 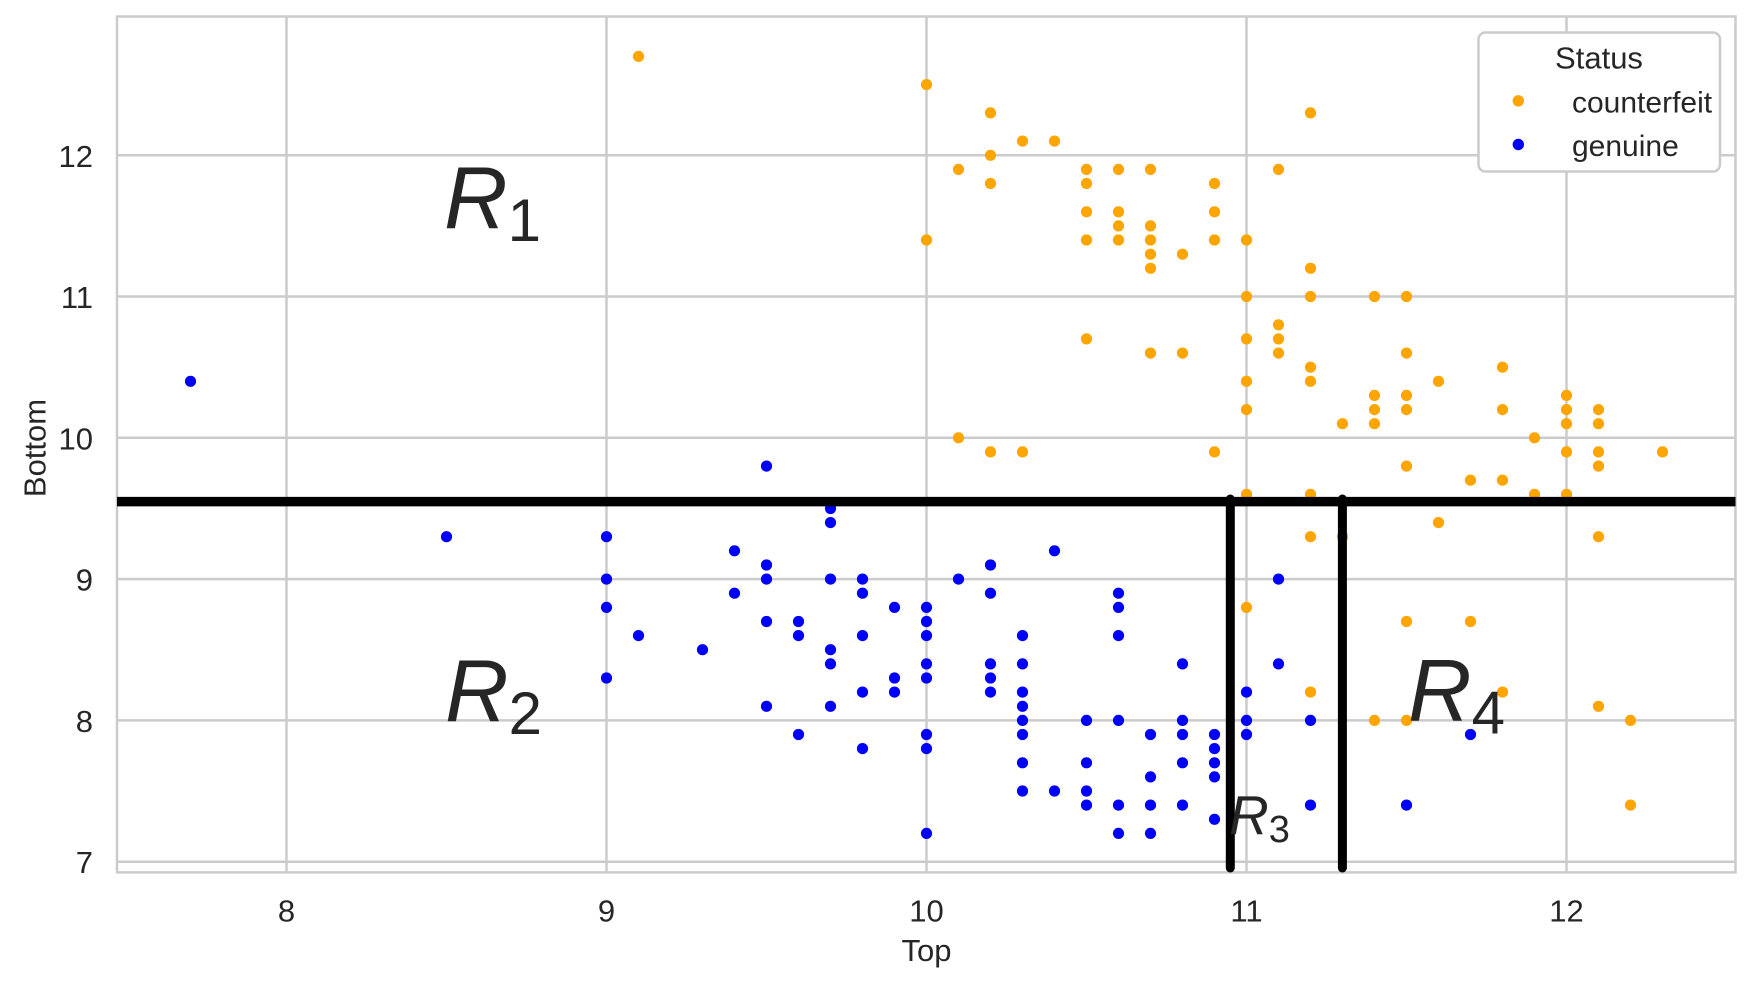 What do you see at coordinates (35, 448) in the screenshot?
I see `svg-text: Bottom` at bounding box center [35, 448].